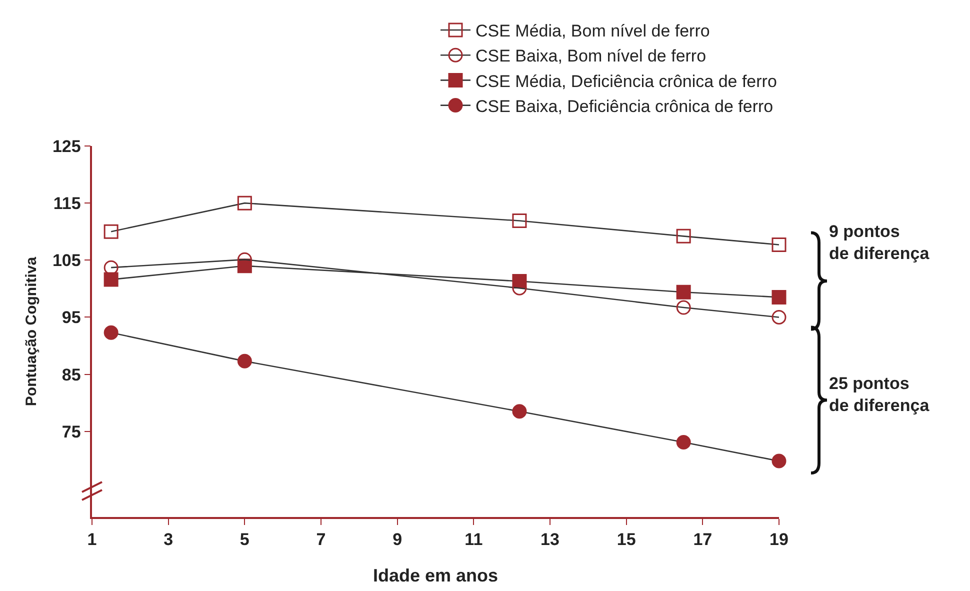 This screenshot has width=970, height=591. I want to click on legend-label: CSE Baixa, Bom nível de ferro, so click(591, 56).